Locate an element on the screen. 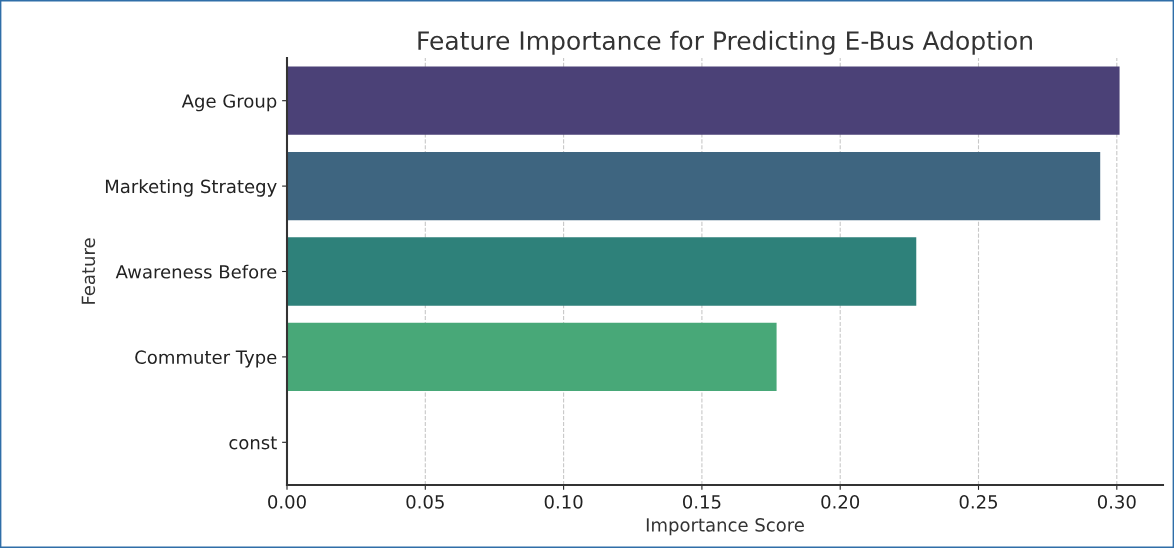 Image resolution: width=1174 pixels, height=548 pixels. x-axis-title: Importance Score is located at coordinates (725, 527).